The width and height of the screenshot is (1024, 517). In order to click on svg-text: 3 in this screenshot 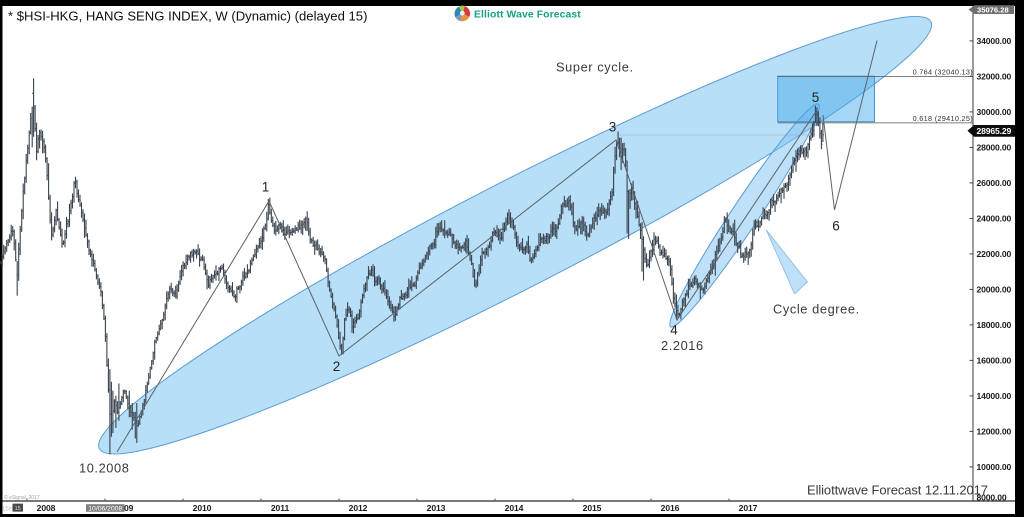, I will do `click(613, 127)`.